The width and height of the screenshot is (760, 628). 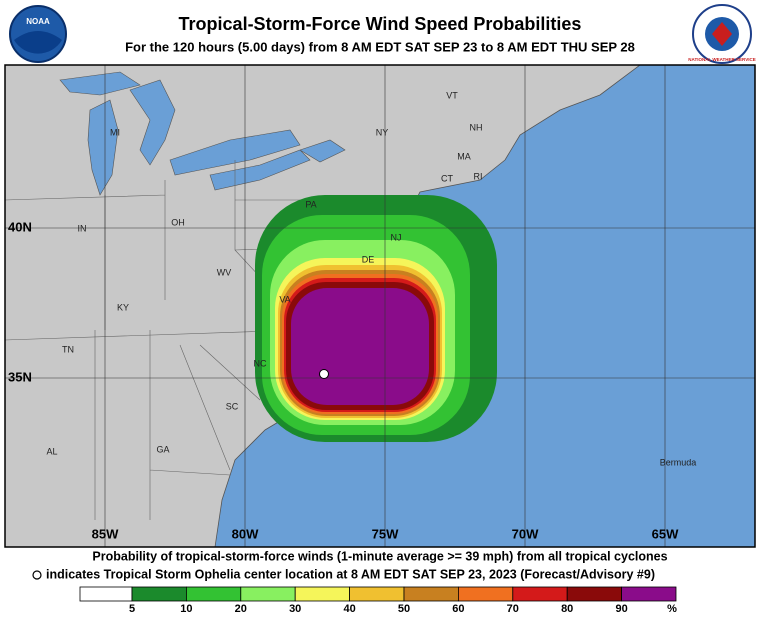 What do you see at coordinates (37, 575) in the screenshot?
I see `storm-center-key` at bounding box center [37, 575].